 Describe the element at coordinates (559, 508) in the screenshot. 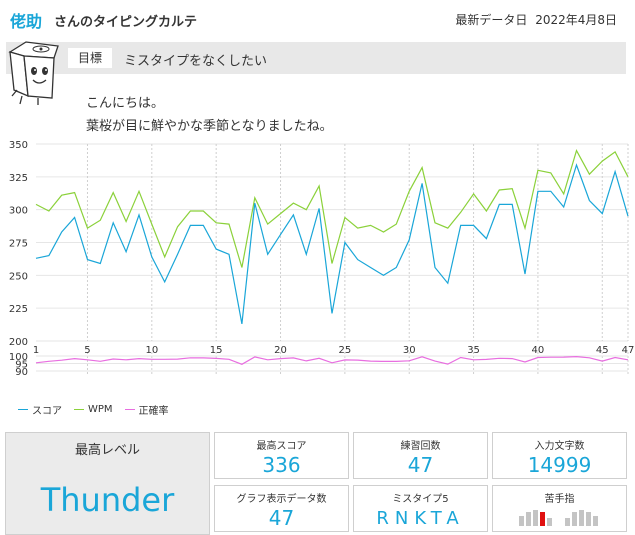

I see `weak-finger-card: 苦手指` at that location.